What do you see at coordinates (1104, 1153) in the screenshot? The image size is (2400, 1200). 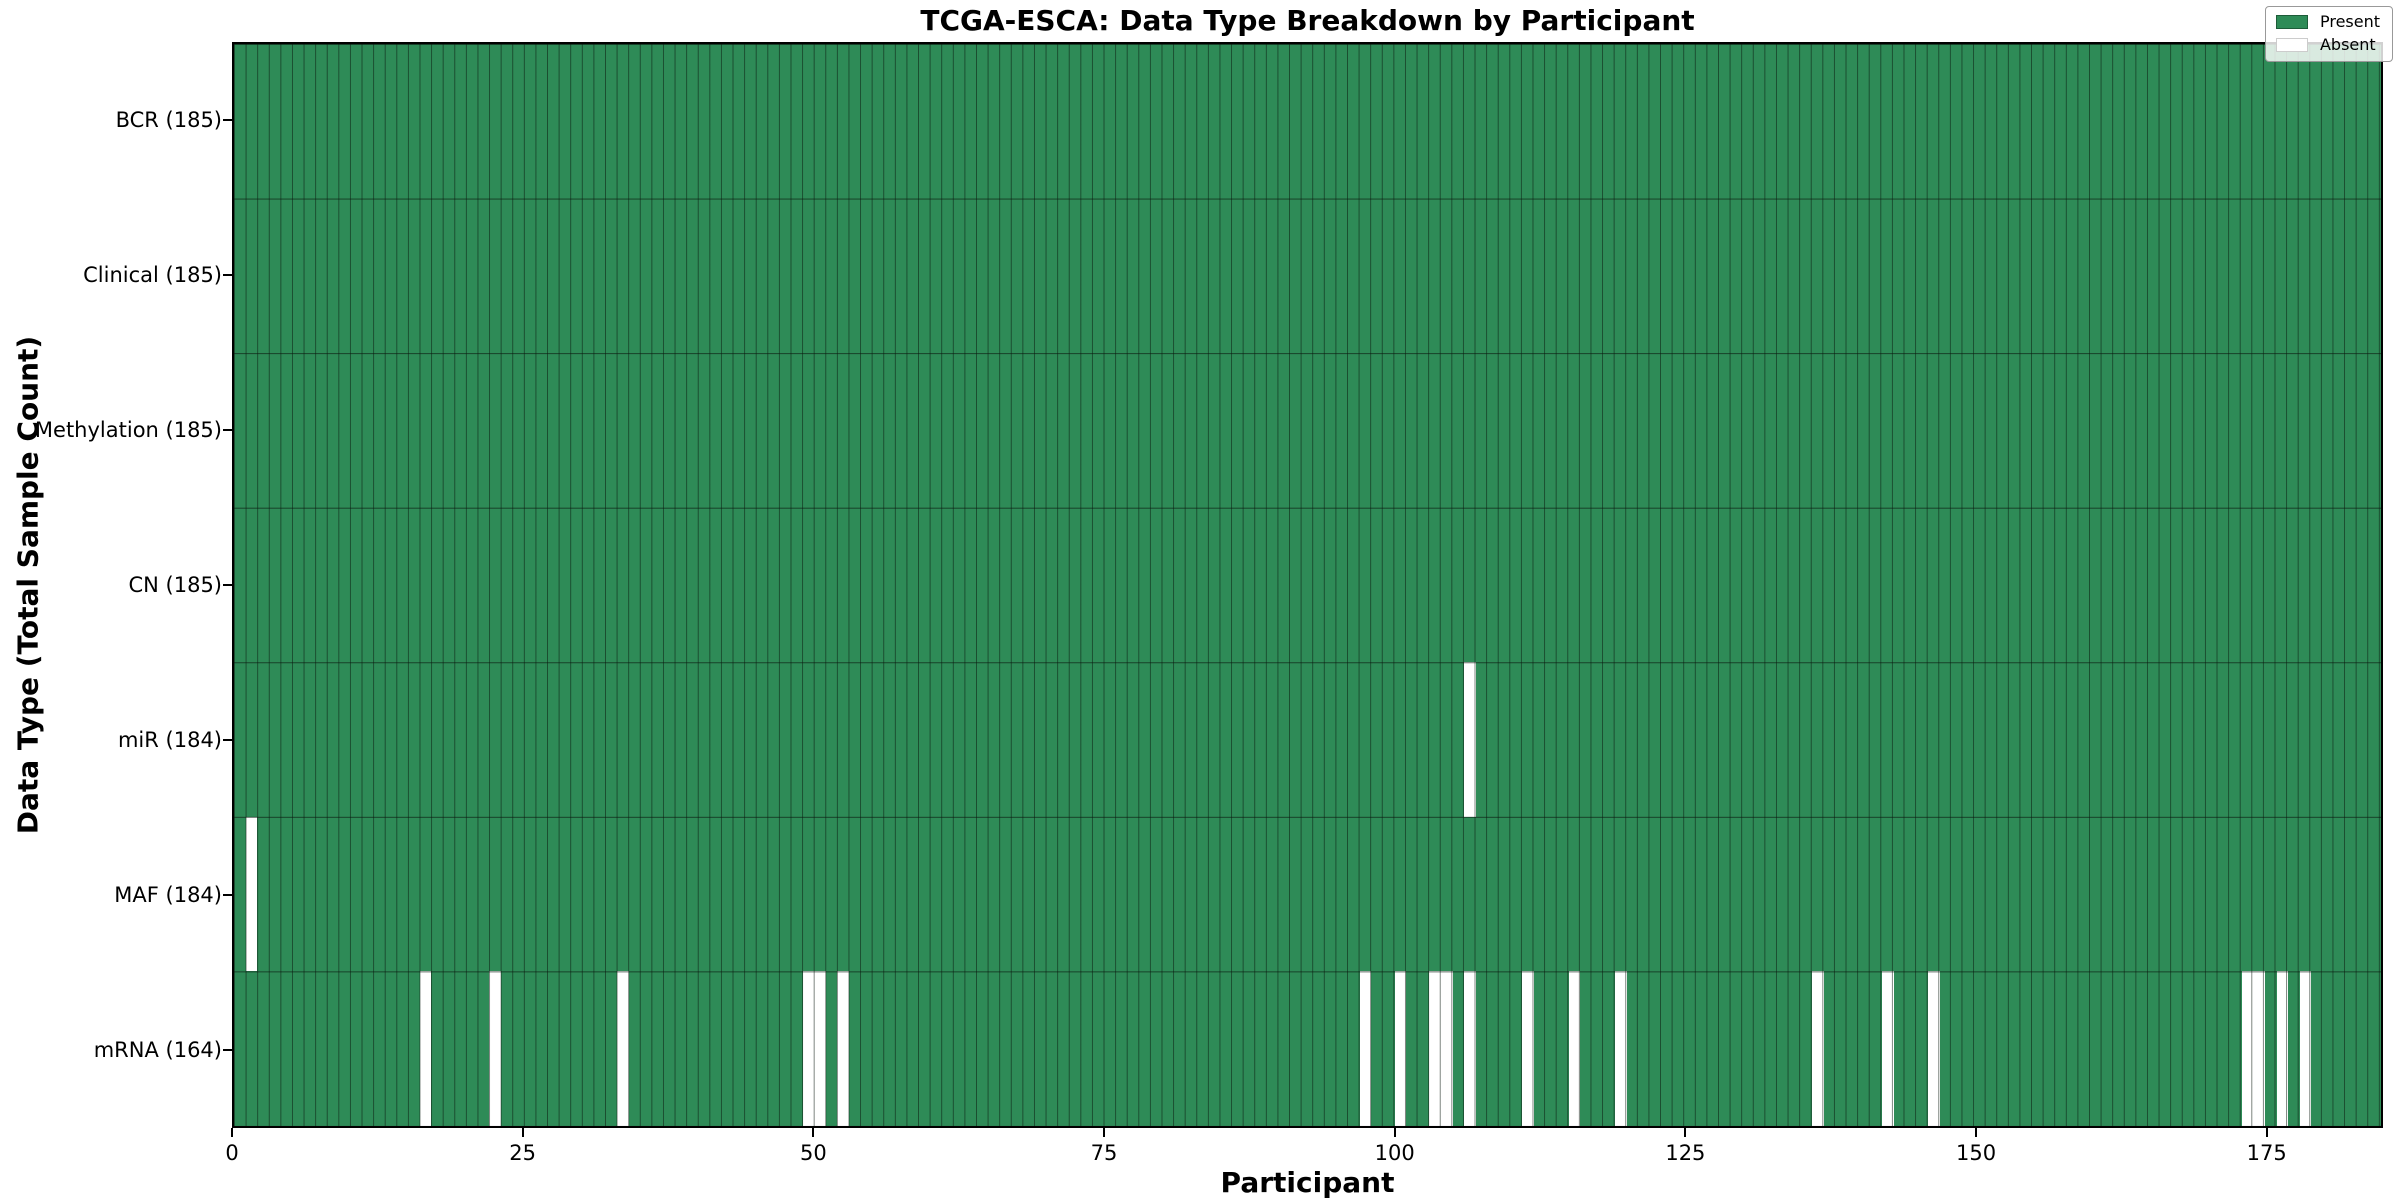 I see `x-tick-label-75: 75` at bounding box center [1104, 1153].